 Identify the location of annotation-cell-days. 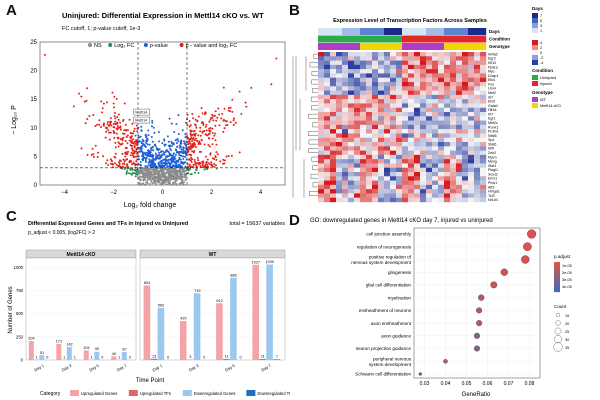
(357, 31).